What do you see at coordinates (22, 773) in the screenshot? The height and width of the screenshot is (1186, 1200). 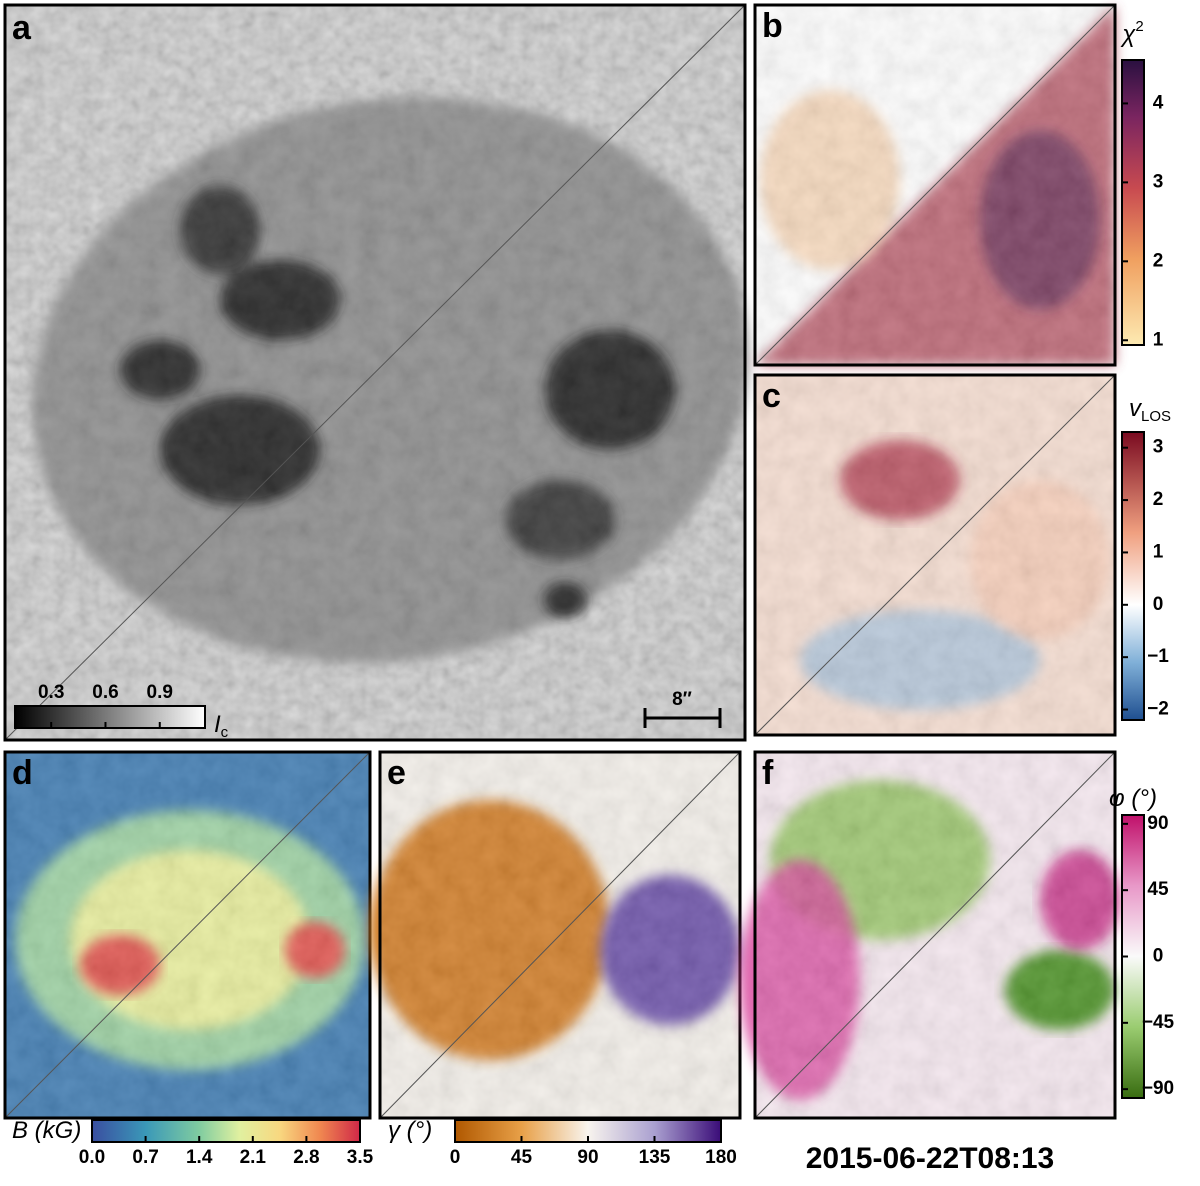 I see `panel-letter: d` at bounding box center [22, 773].